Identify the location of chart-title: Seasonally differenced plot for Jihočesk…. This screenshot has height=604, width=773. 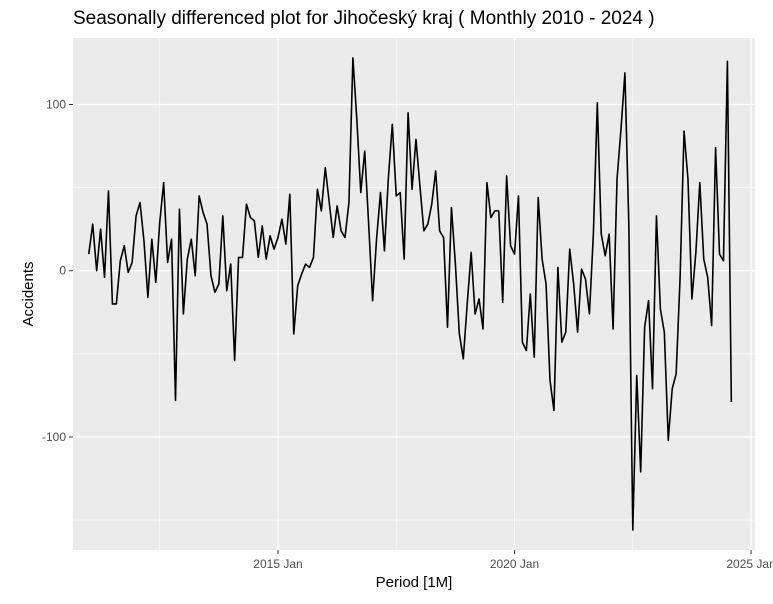
(364, 18).